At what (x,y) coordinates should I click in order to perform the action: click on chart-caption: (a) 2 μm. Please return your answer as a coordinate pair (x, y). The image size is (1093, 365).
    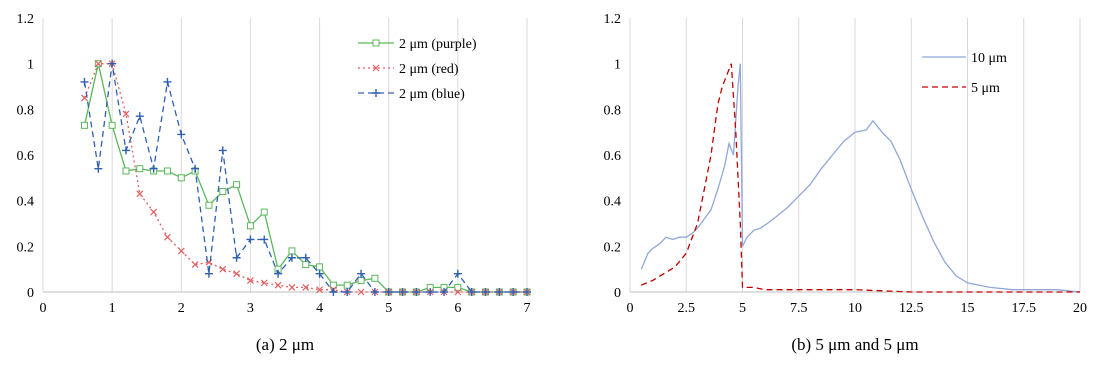
    Looking at the image, I should click on (285, 344).